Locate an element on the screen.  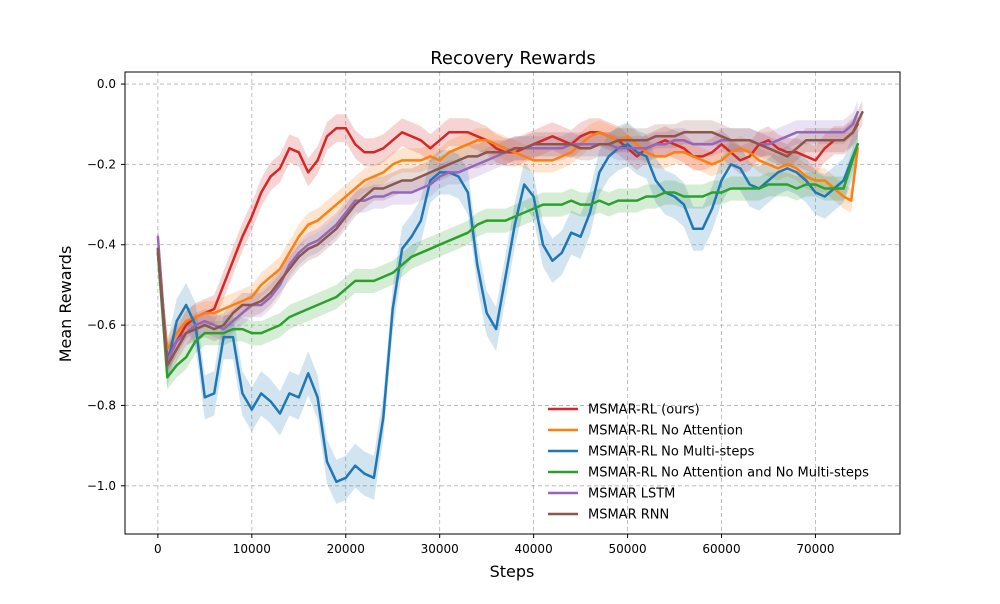
y-tick-label: −0.6 is located at coordinates (101, 325).